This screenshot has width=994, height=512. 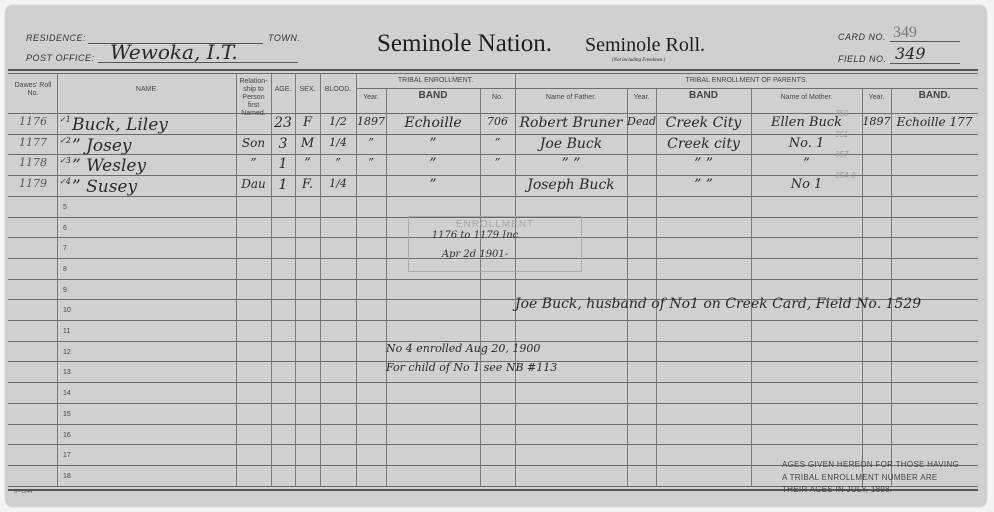 What do you see at coordinates (105, 187) in the screenshot?
I see `cell-name: ” Susey` at bounding box center [105, 187].